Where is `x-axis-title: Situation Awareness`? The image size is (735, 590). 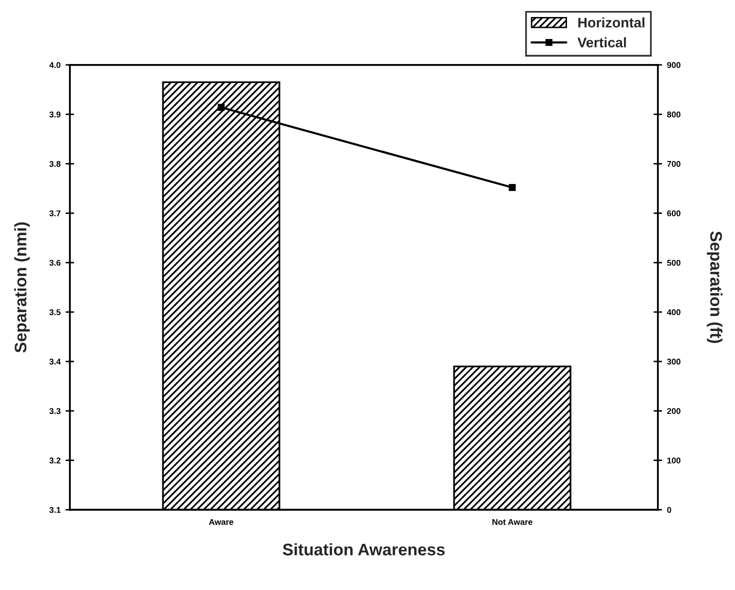
x-axis-title: Situation Awareness is located at coordinates (363, 549).